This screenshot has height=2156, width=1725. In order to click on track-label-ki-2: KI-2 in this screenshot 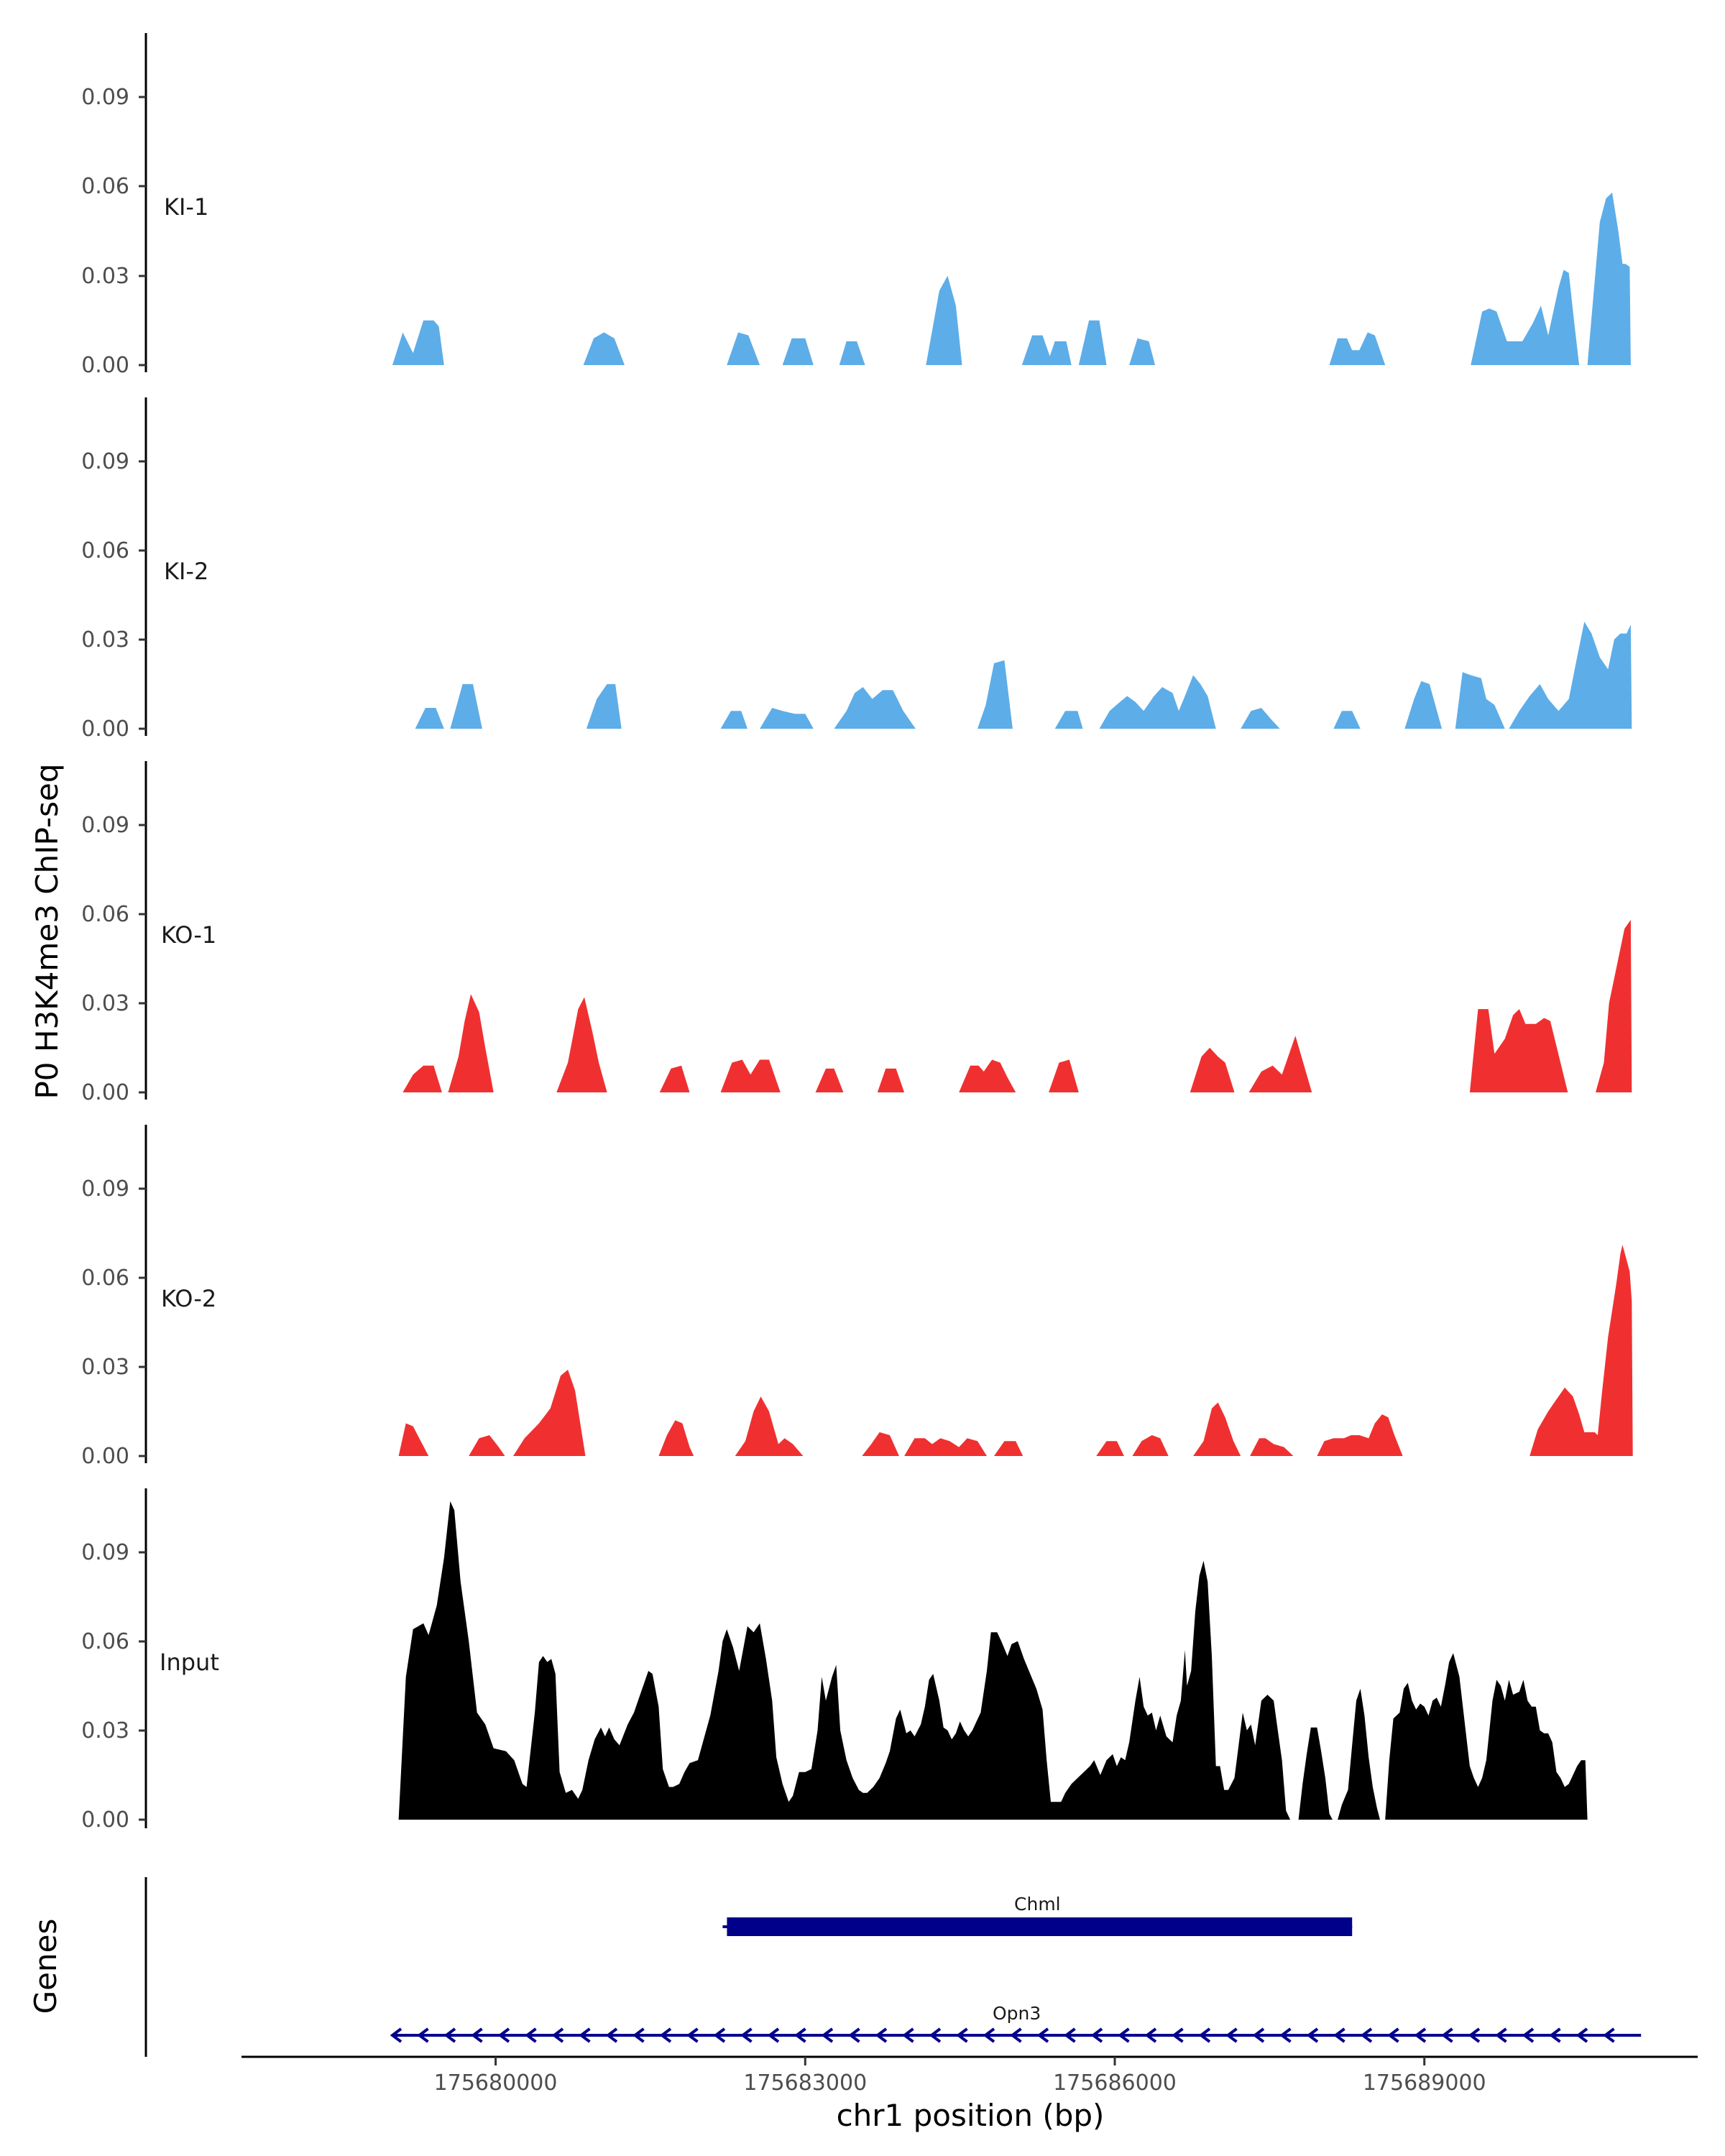, I will do `click(186, 571)`.